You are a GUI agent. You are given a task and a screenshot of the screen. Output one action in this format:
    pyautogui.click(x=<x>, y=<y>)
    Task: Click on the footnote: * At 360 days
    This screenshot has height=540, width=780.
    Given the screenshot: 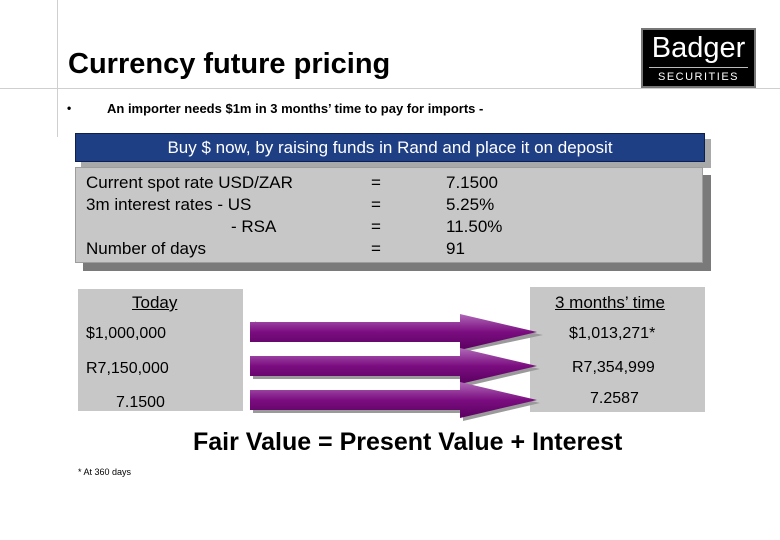 What is the action you would take?
    pyautogui.click(x=105, y=472)
    